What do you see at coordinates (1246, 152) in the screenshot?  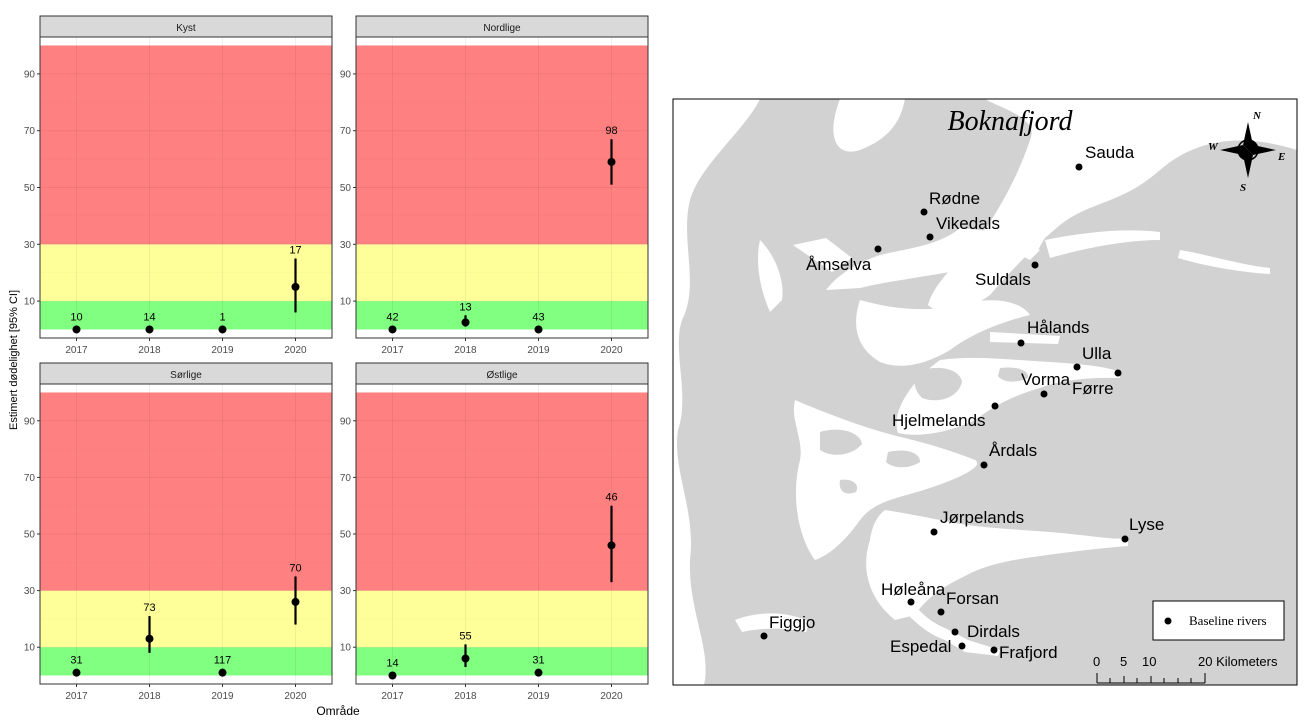 I see `compass-rose: N S E W` at bounding box center [1246, 152].